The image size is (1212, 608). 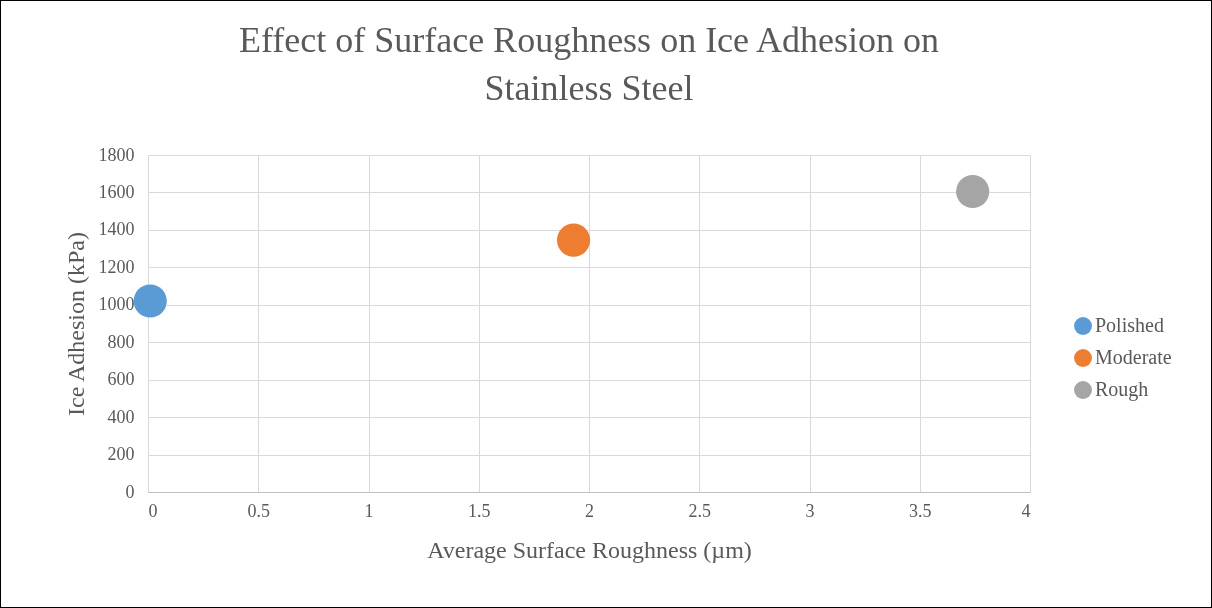 What do you see at coordinates (153, 510) in the screenshot?
I see `x-tick-label: 0` at bounding box center [153, 510].